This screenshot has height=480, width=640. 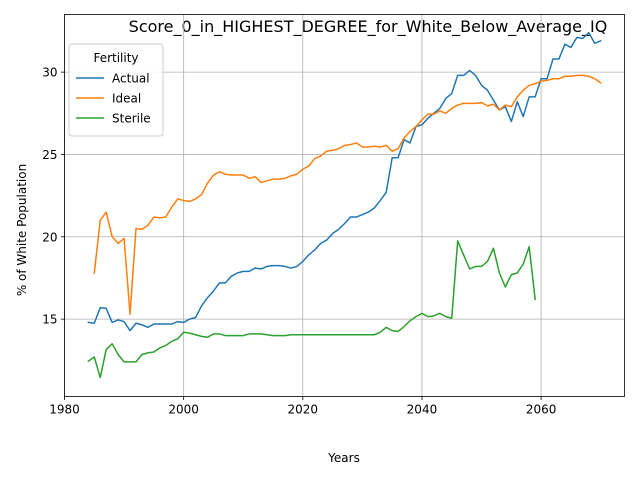 I want to click on x-tick-label: 1980, so click(x=64, y=410).